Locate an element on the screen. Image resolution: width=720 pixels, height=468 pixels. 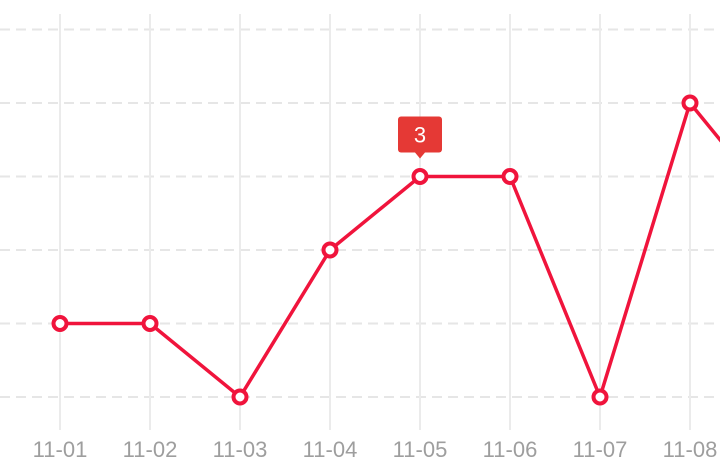
tooltip-box is located at coordinates (420, 134).